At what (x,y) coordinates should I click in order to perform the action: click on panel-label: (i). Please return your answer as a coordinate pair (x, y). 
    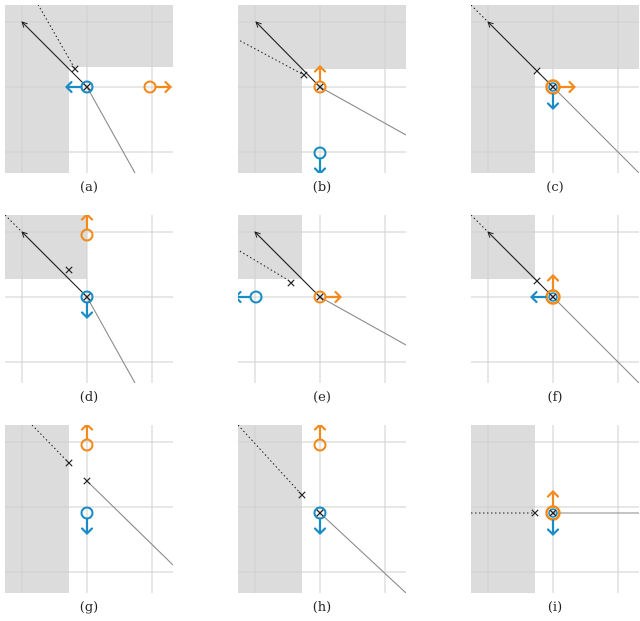
    Looking at the image, I should click on (555, 607).